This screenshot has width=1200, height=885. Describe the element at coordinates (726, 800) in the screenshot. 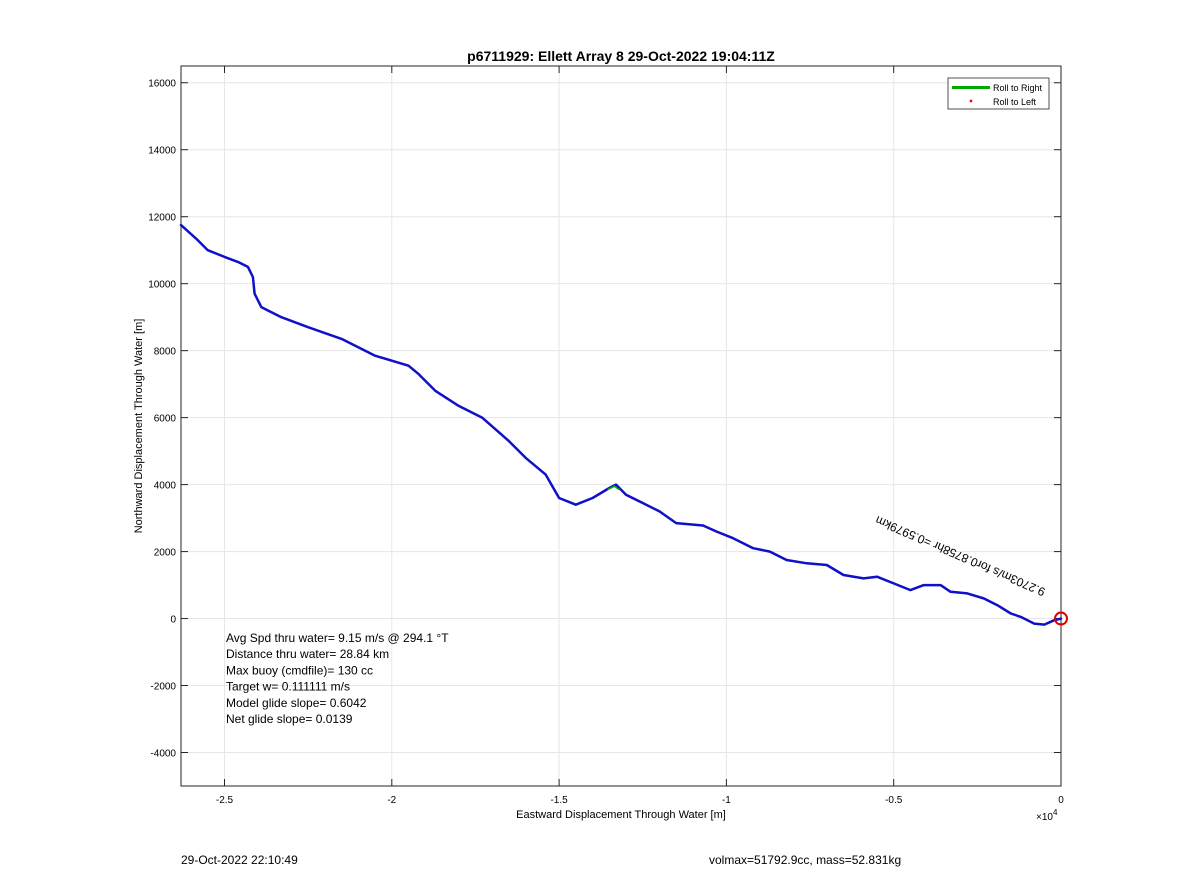

I see `x-tick-label: -1` at that location.